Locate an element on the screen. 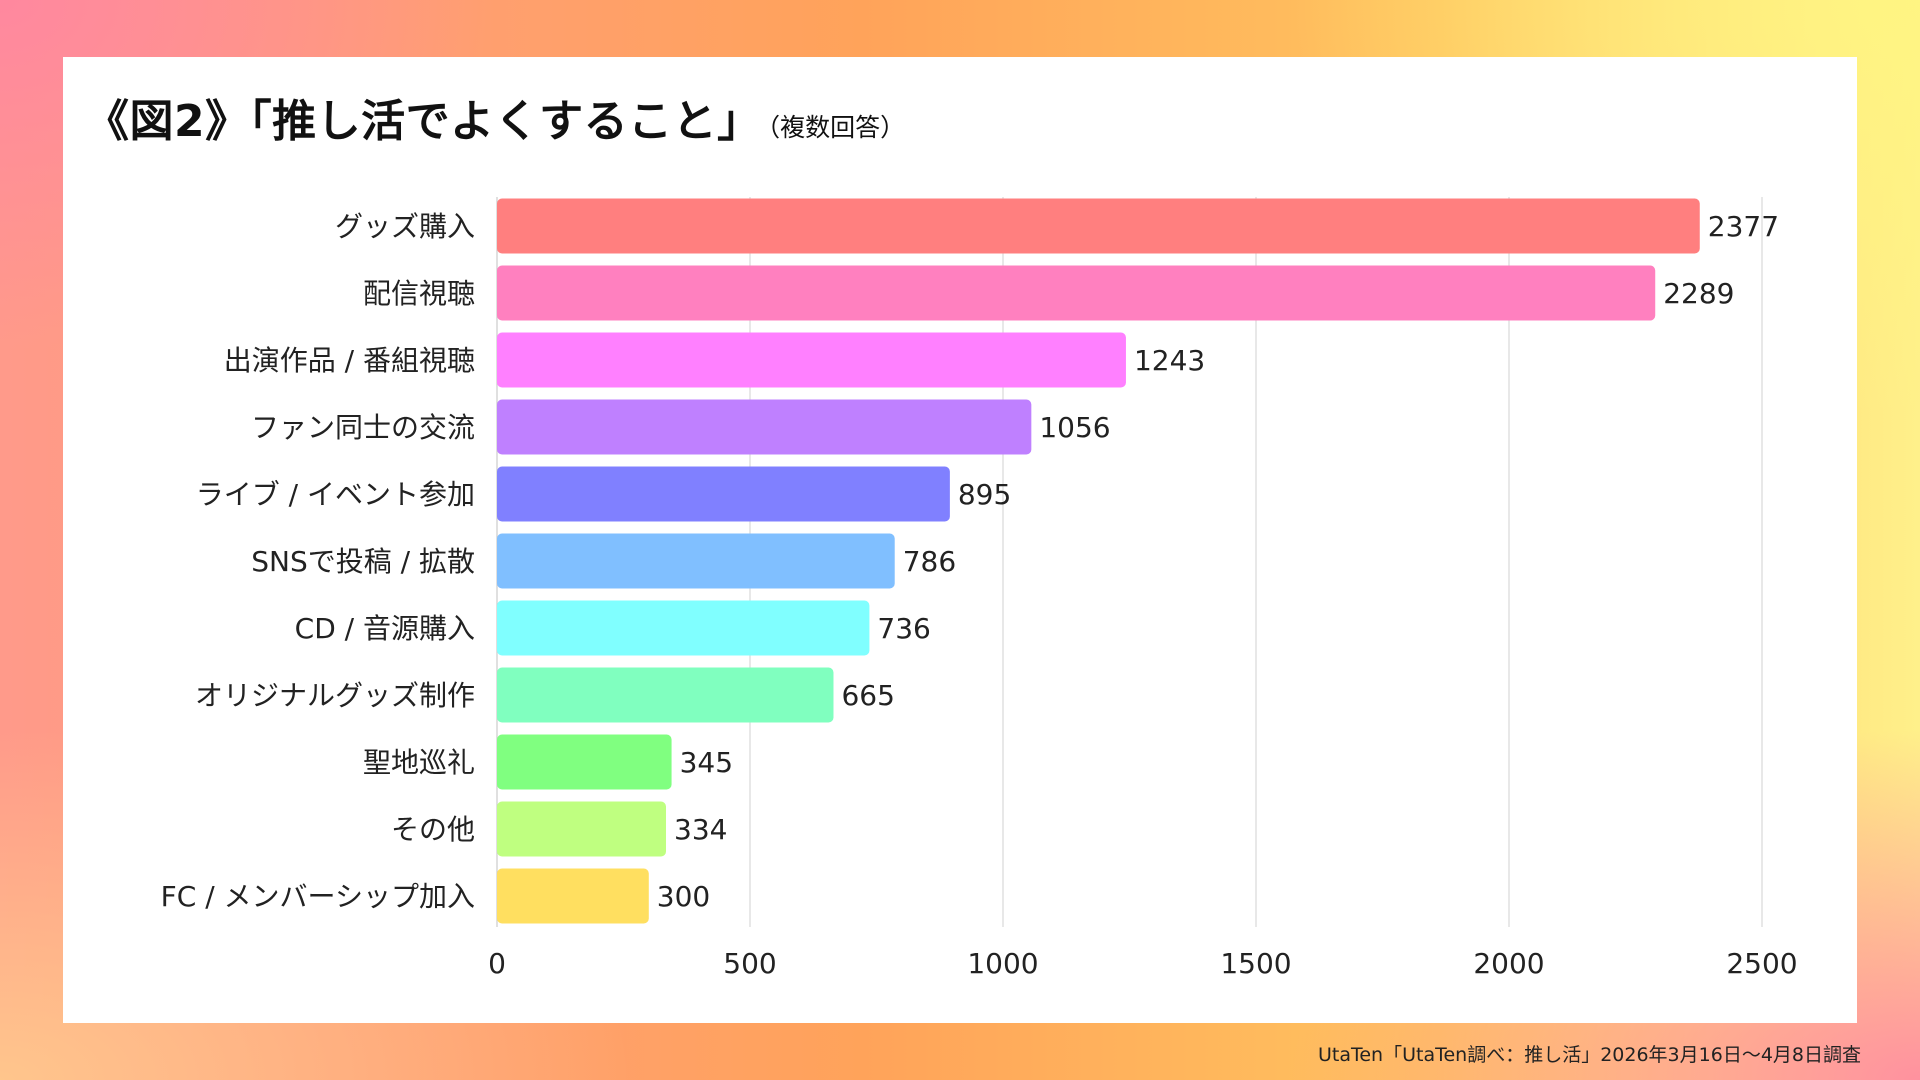 The width and height of the screenshot is (1920, 1080). value-label: 300 is located at coordinates (683, 896).